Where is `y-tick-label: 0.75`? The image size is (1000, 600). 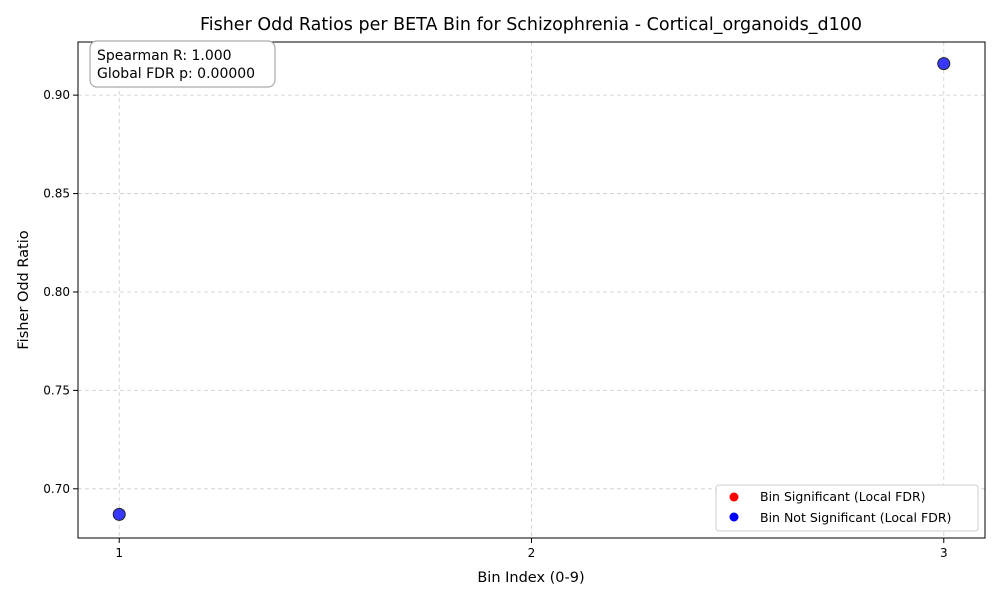
y-tick-label: 0.75 is located at coordinates (56, 390).